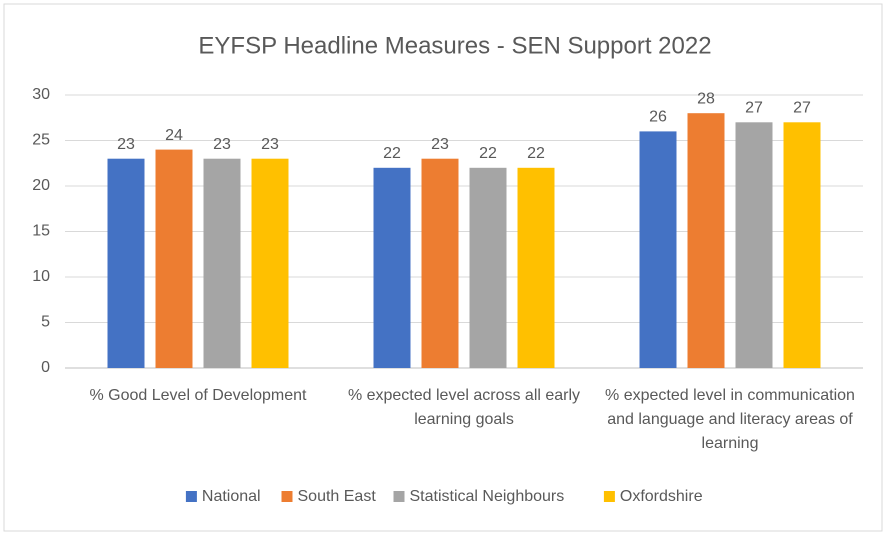 Image resolution: width=884 pixels, height=533 pixels. I want to click on y-tick-label: 30, so click(41, 94).